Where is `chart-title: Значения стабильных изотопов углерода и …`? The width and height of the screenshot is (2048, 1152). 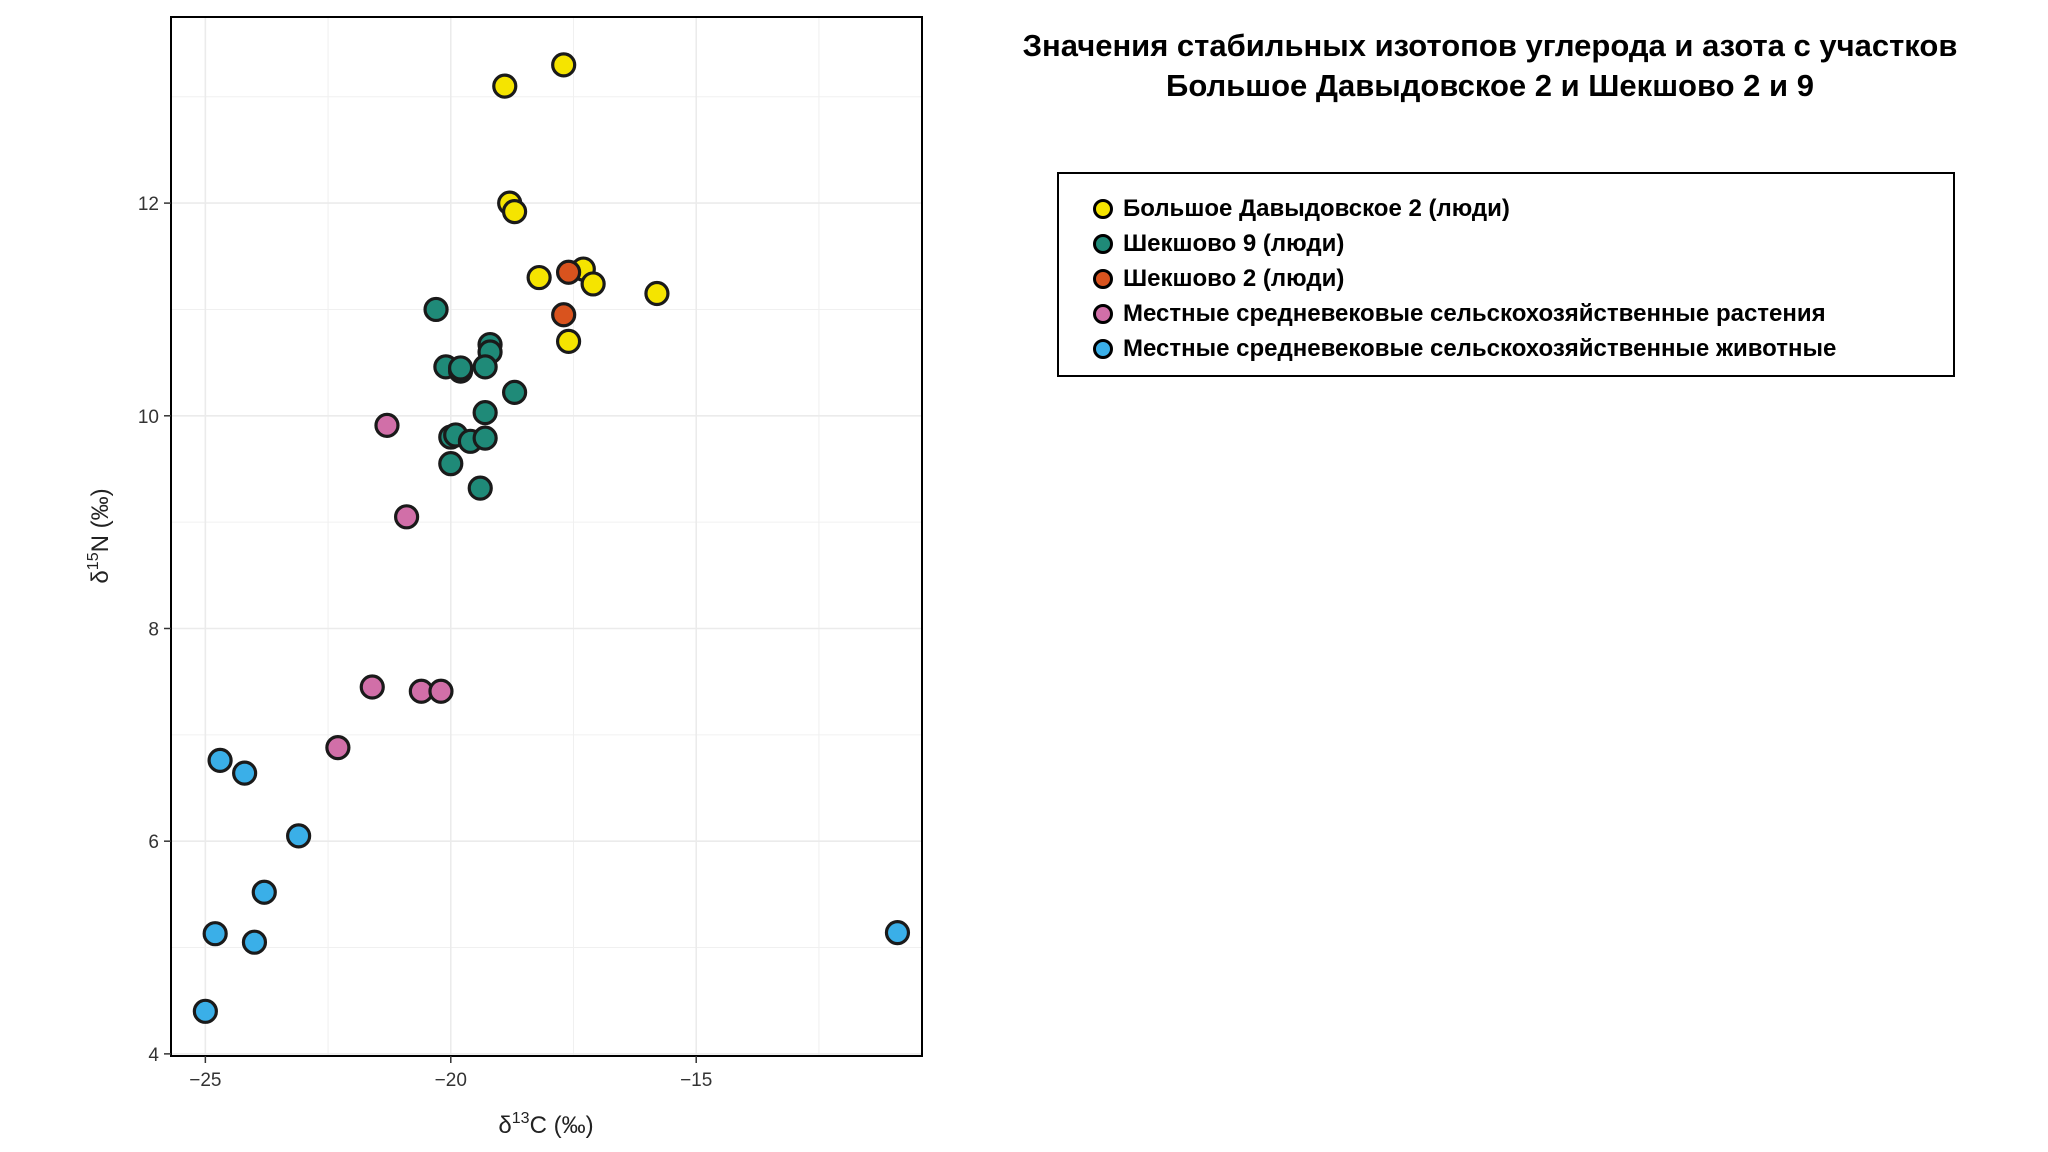 chart-title: Значения стабильных изотопов углерода и … is located at coordinates (1490, 66).